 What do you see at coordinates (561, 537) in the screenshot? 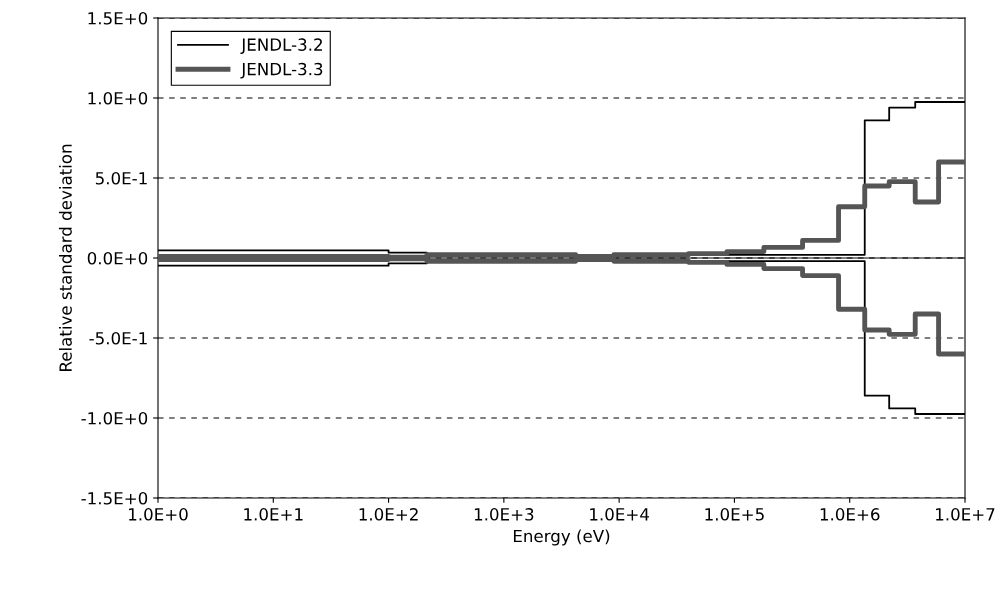
I see `x-axis-title: Energy (eV)` at bounding box center [561, 537].